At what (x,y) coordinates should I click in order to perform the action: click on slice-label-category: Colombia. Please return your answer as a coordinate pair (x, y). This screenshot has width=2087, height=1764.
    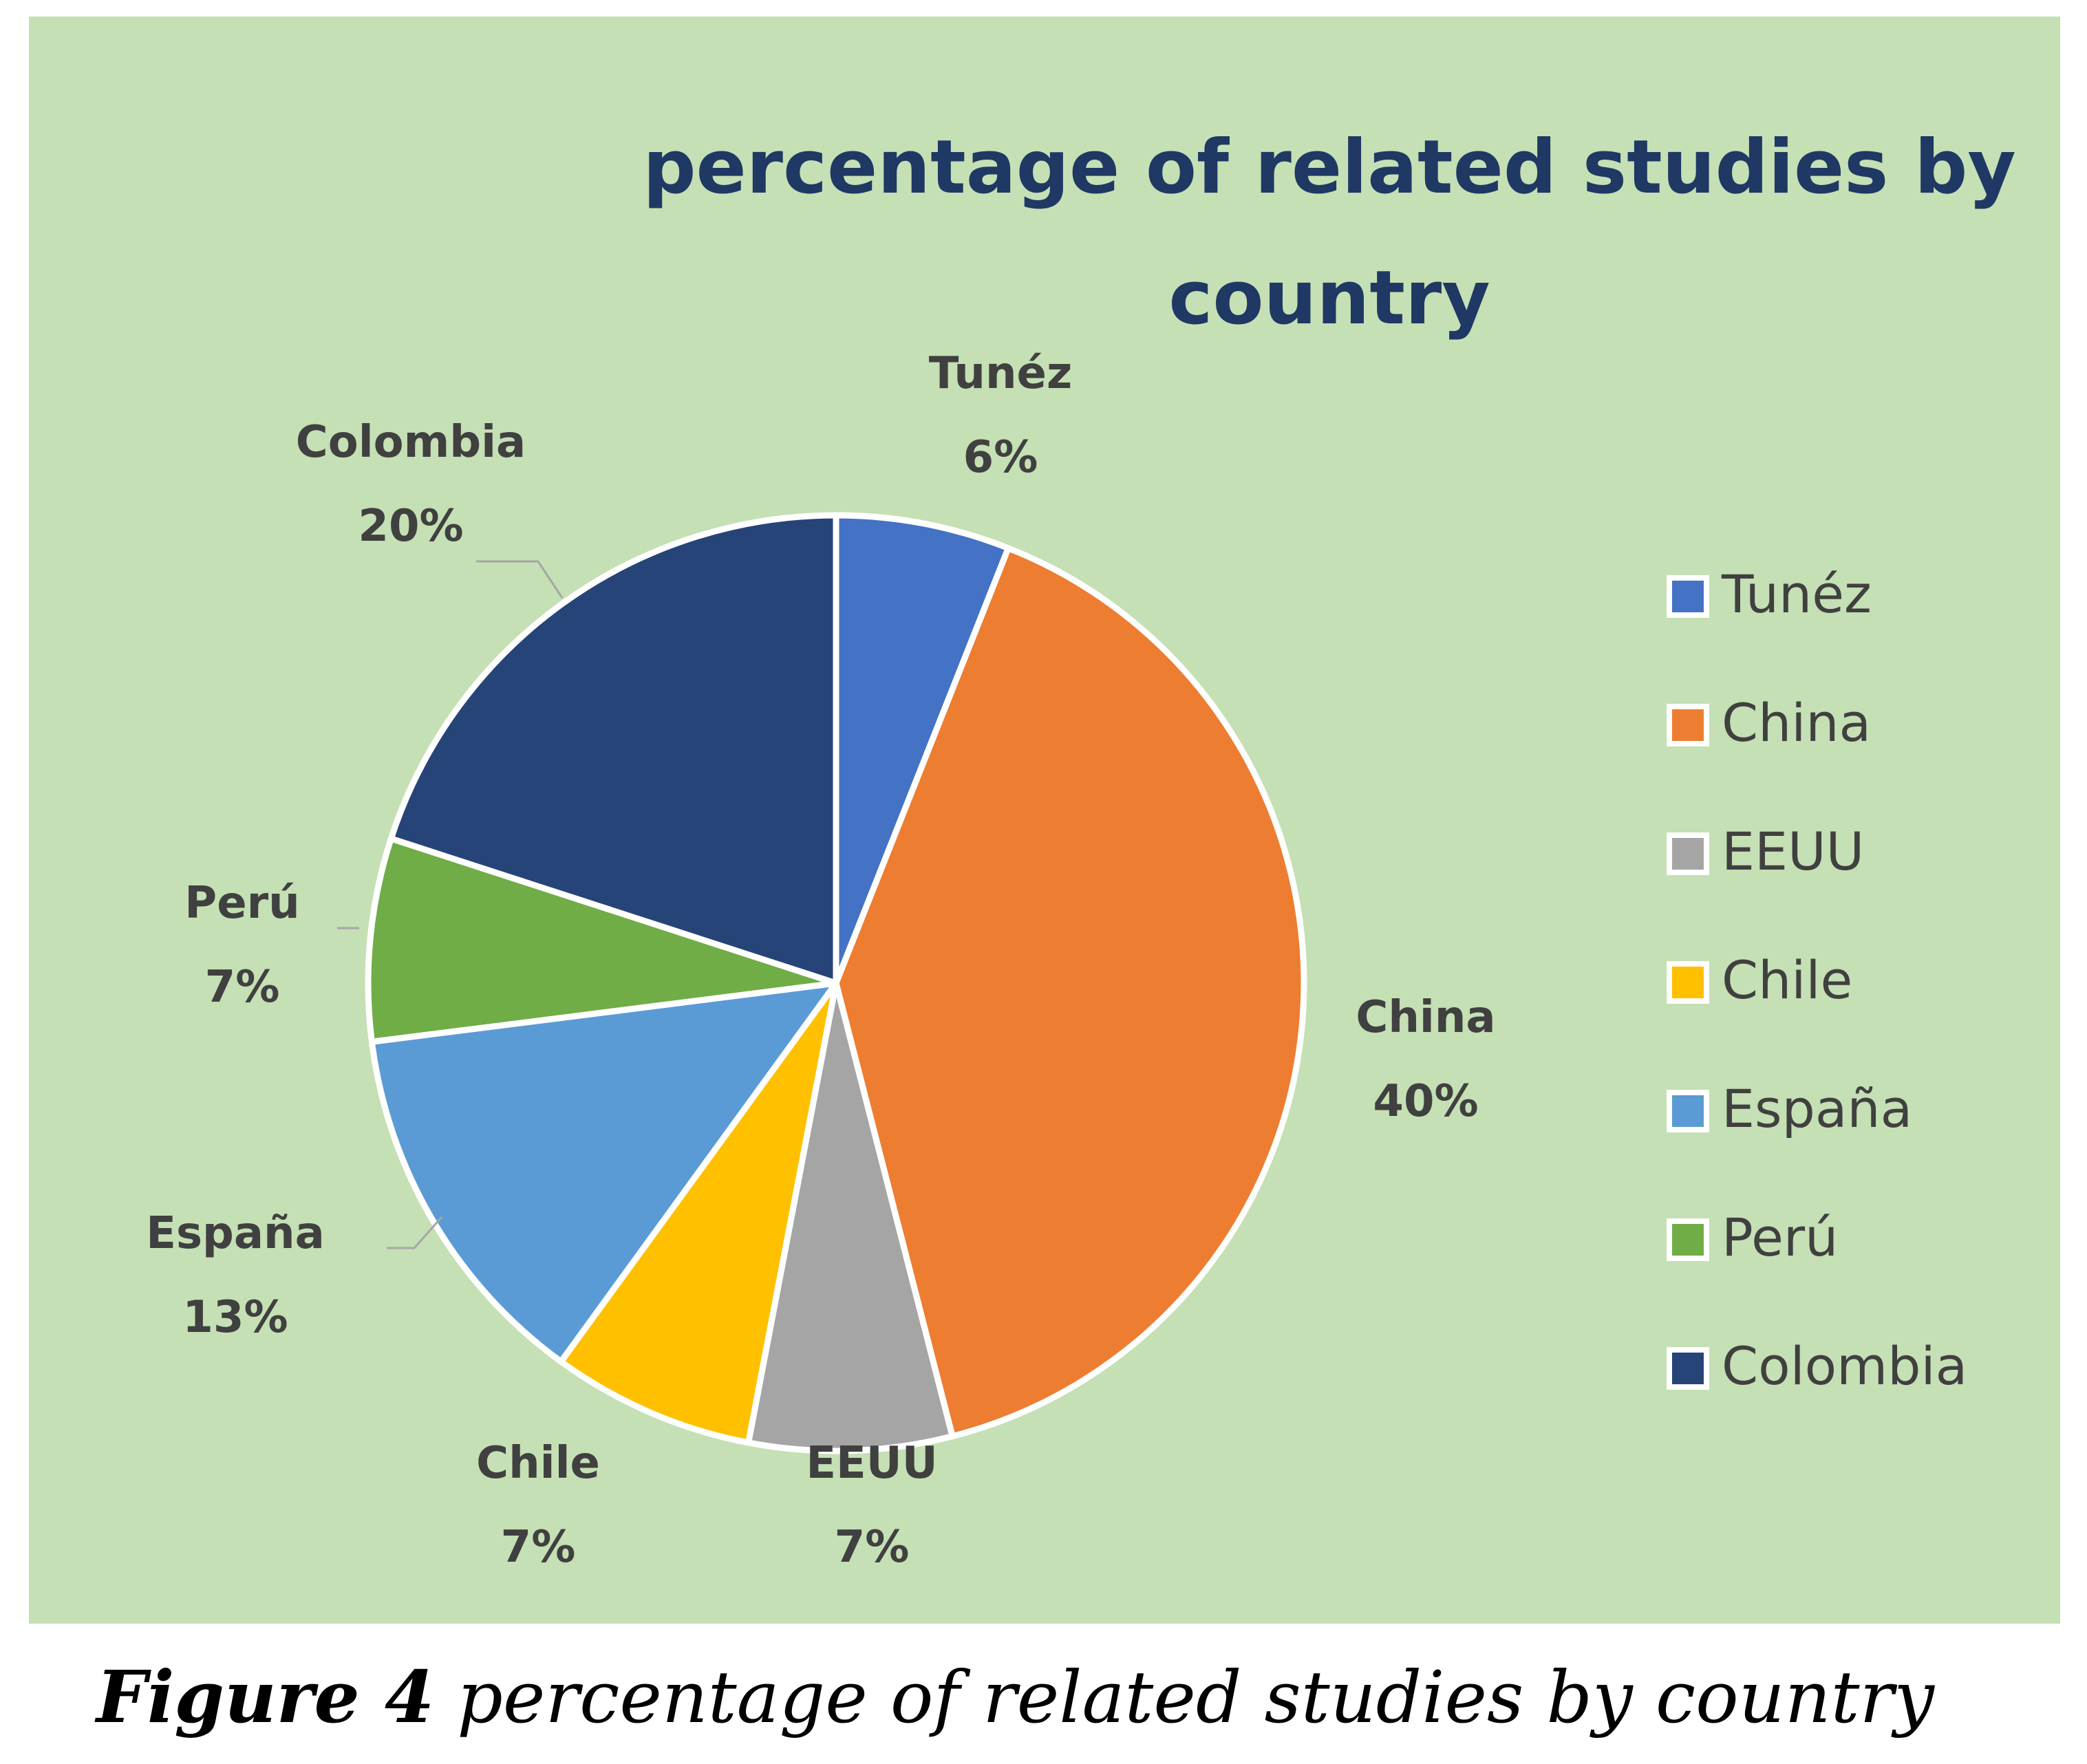
    Looking at the image, I should click on (411, 442).